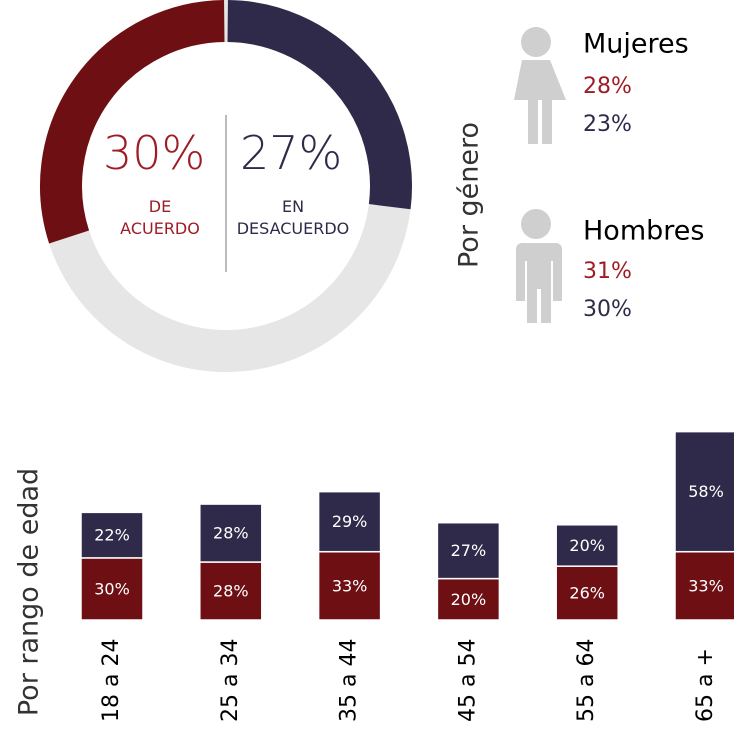 This screenshot has width=734, height=734. I want to click on value-label: 27%, so click(291, 153).